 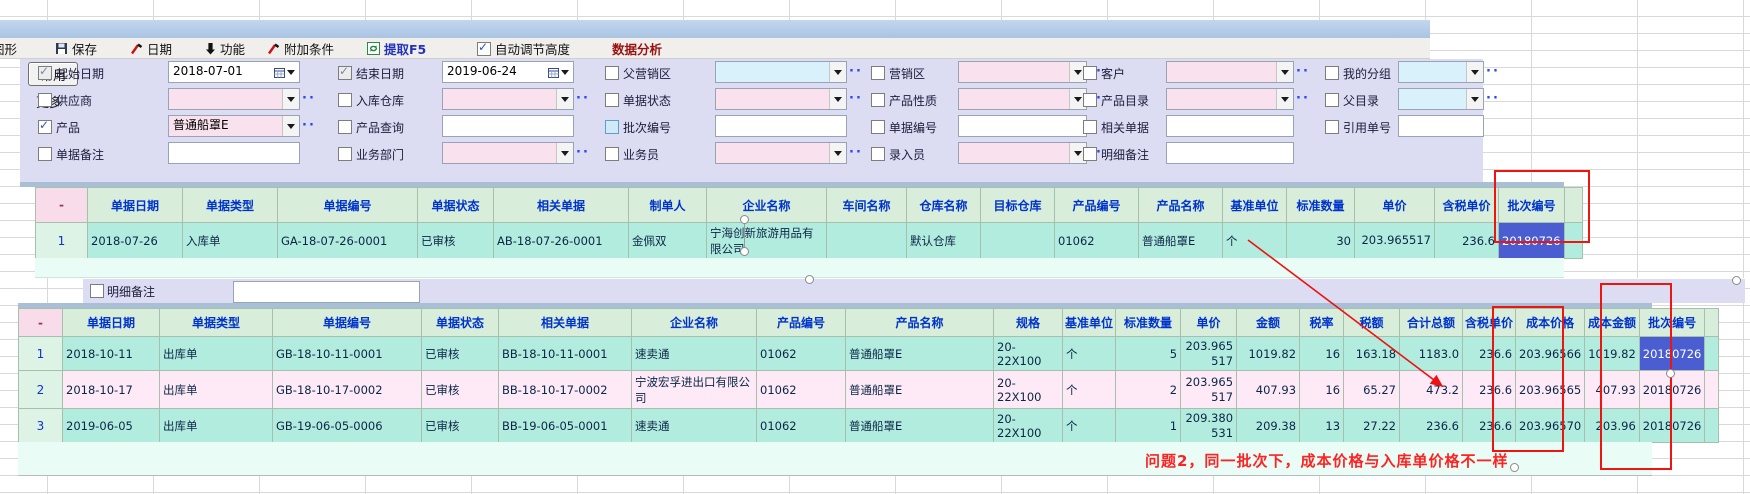 I want to click on graph-button: 图形, so click(x=15, y=48).